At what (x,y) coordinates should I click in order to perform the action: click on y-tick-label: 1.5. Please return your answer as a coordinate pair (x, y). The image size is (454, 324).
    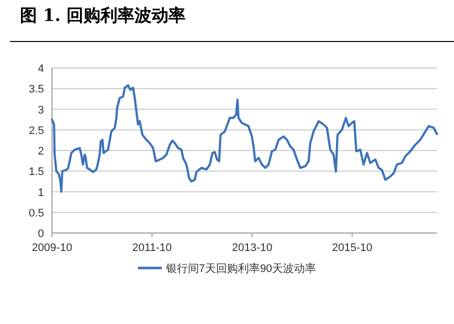
    Looking at the image, I should click on (36, 172).